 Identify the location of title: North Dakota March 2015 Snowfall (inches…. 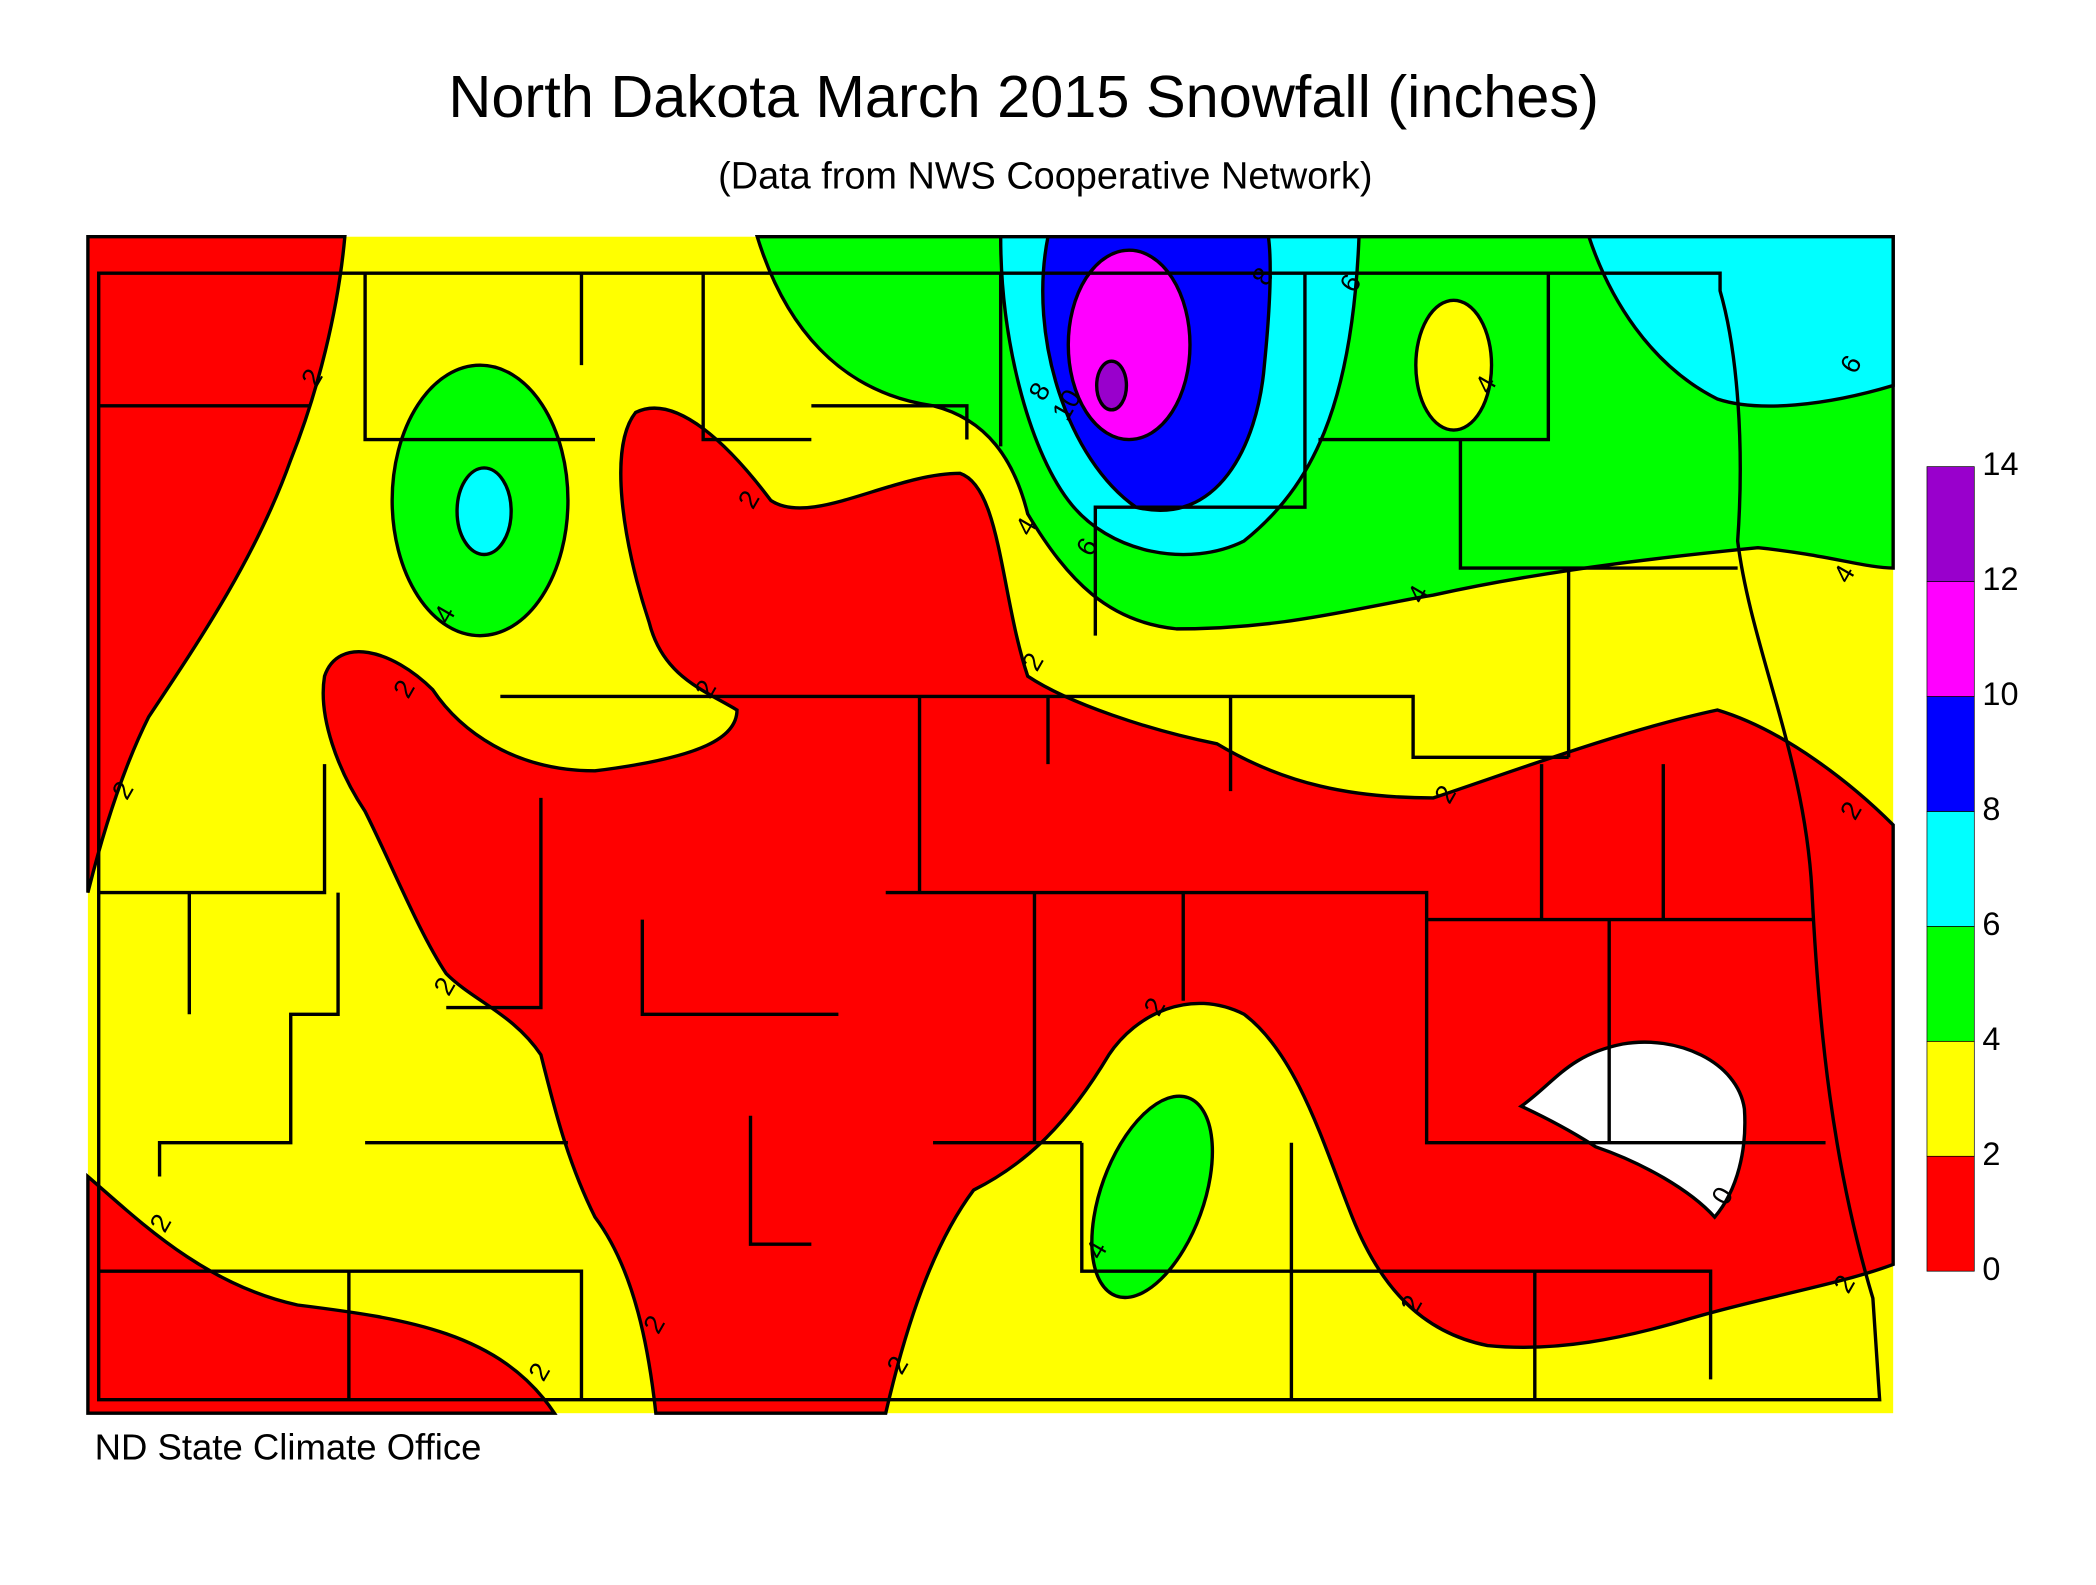
(1023, 96).